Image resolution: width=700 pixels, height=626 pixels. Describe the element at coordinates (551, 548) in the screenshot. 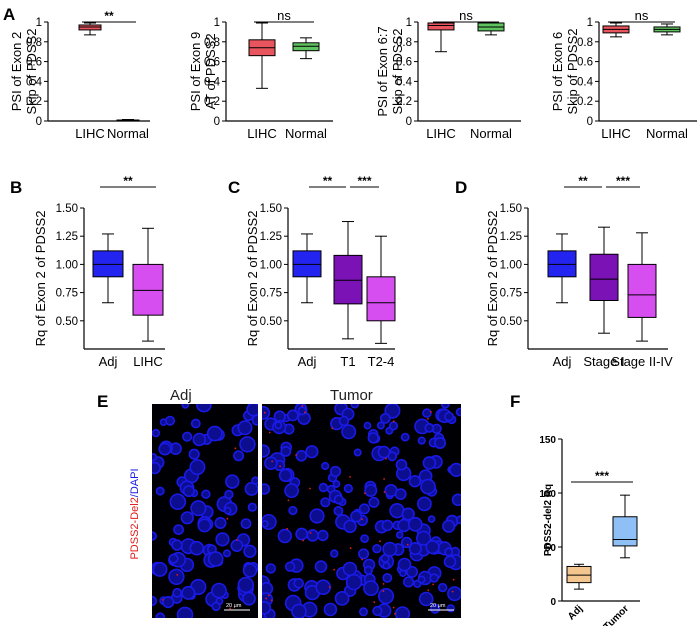

I see `y-tick-label: 50` at that location.